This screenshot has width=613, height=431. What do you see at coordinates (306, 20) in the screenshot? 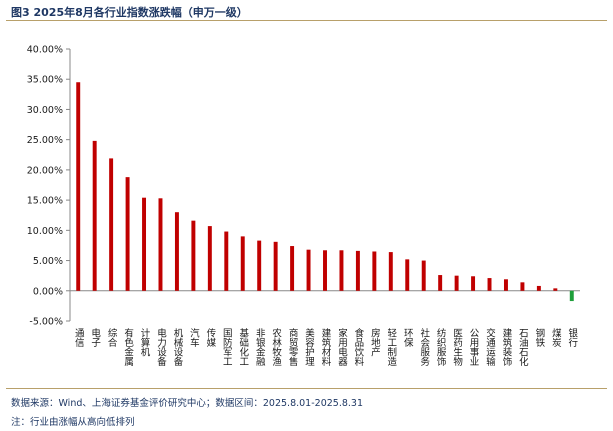
I see `top-divider` at bounding box center [306, 20].